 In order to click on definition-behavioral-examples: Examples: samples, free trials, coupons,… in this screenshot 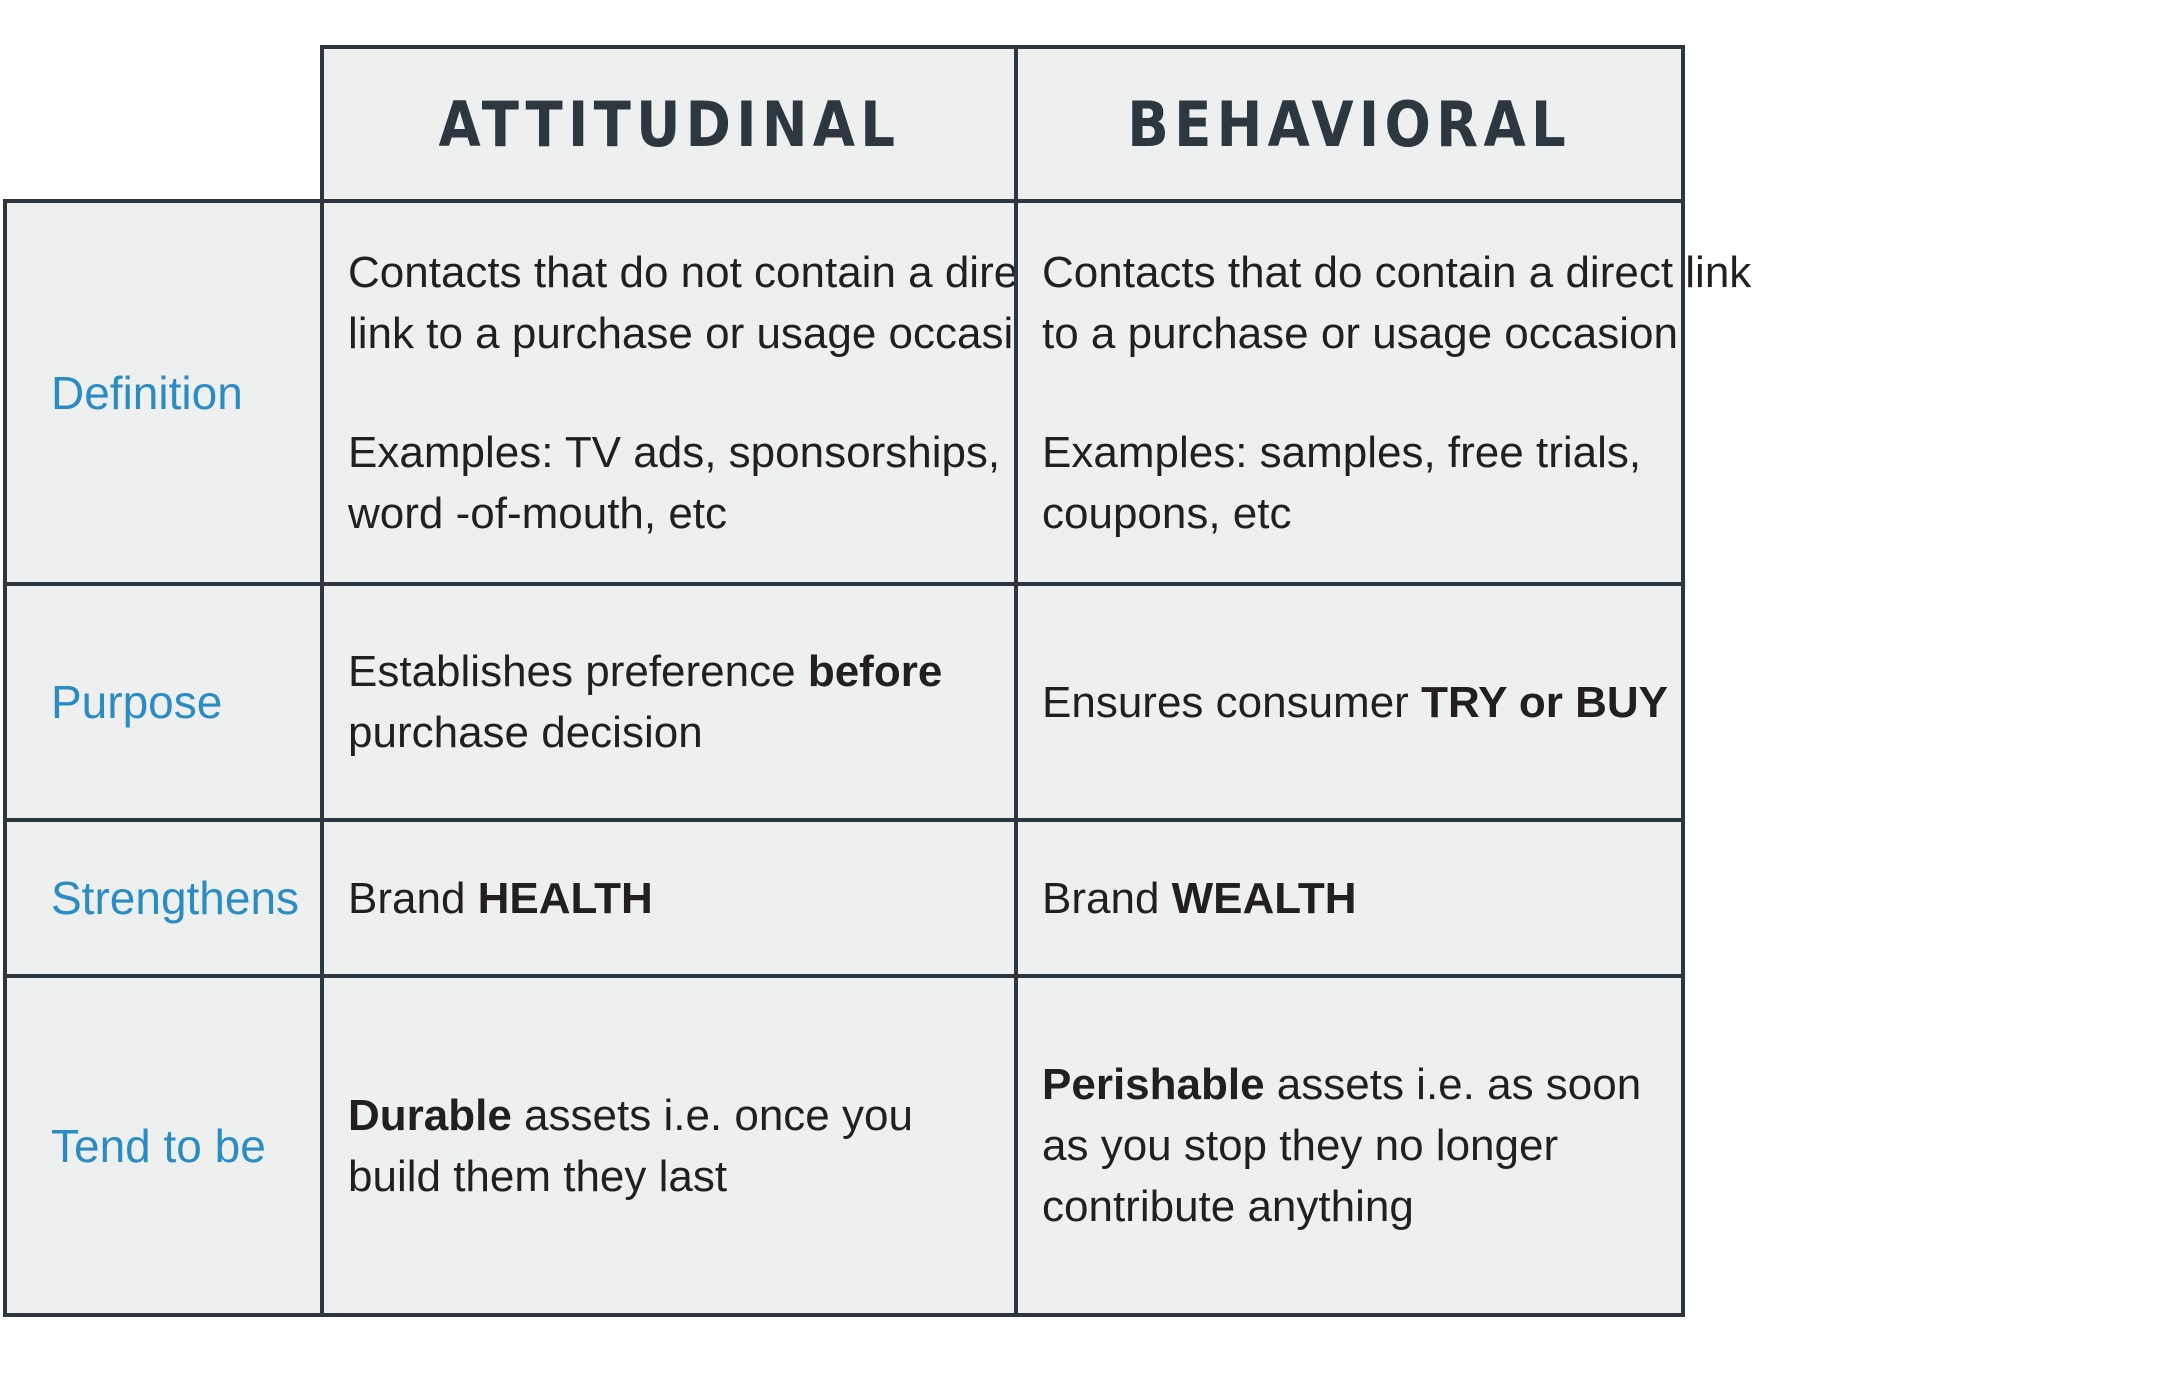, I will do `click(1354, 483)`.